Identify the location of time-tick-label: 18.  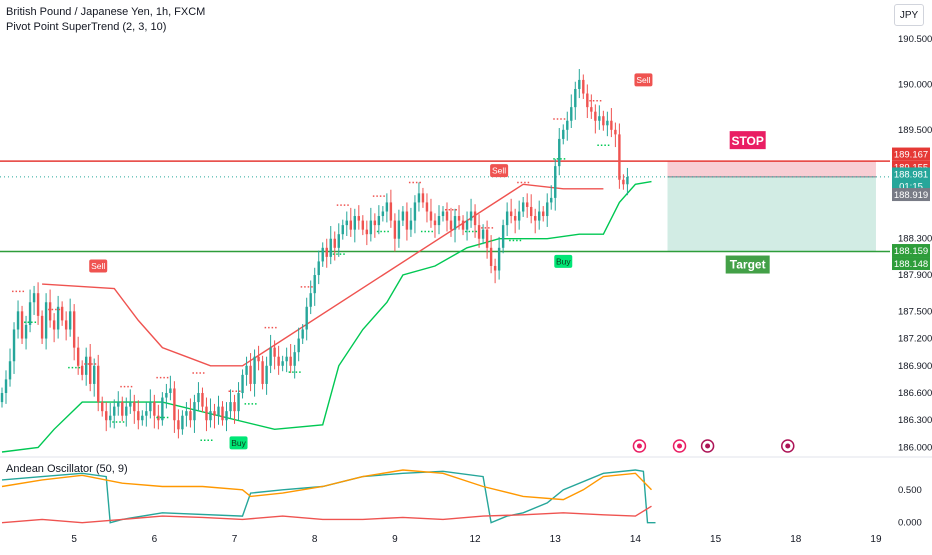
(796, 539).